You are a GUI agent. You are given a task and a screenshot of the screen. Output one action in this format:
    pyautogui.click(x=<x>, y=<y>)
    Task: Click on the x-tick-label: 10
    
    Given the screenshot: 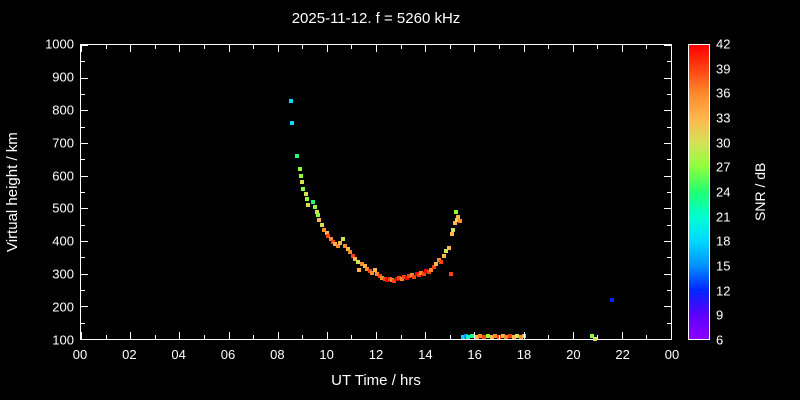 What is the action you would take?
    pyautogui.click(x=326, y=354)
    